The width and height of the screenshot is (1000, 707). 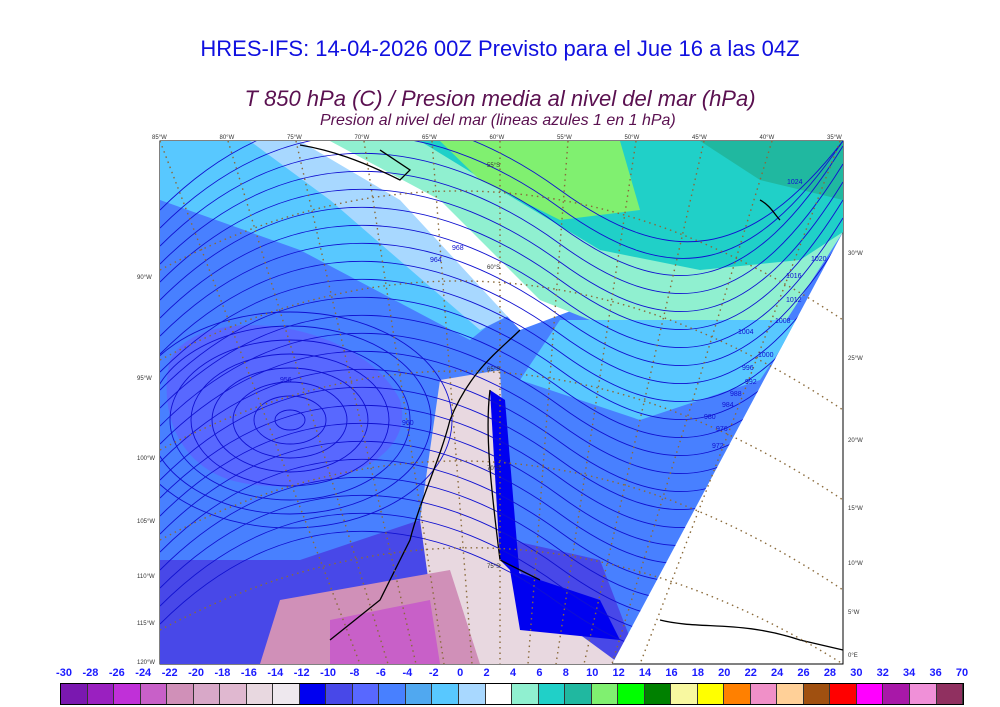 I want to click on lat-label: 70°S, so click(x=493, y=469).